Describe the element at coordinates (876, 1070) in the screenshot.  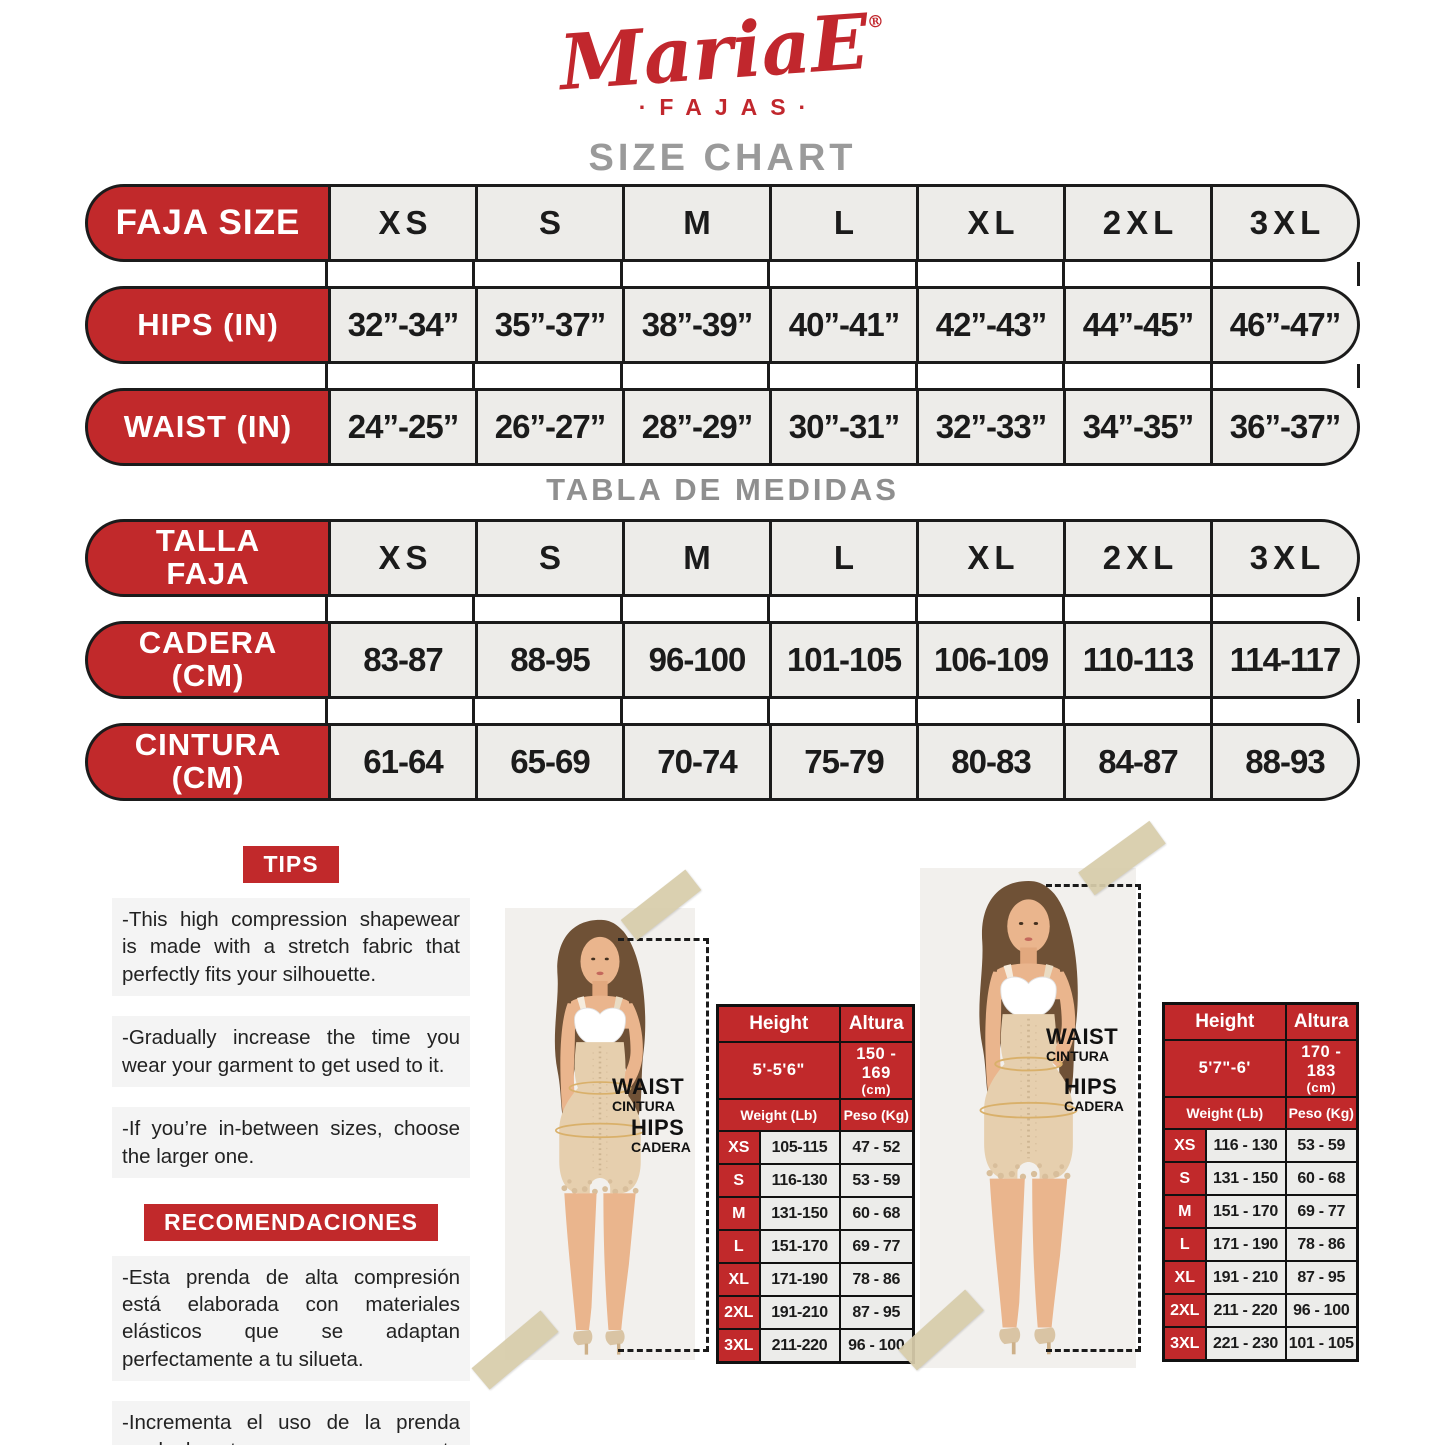
I see `altura-range: 150 - 169 (cm)` at that location.